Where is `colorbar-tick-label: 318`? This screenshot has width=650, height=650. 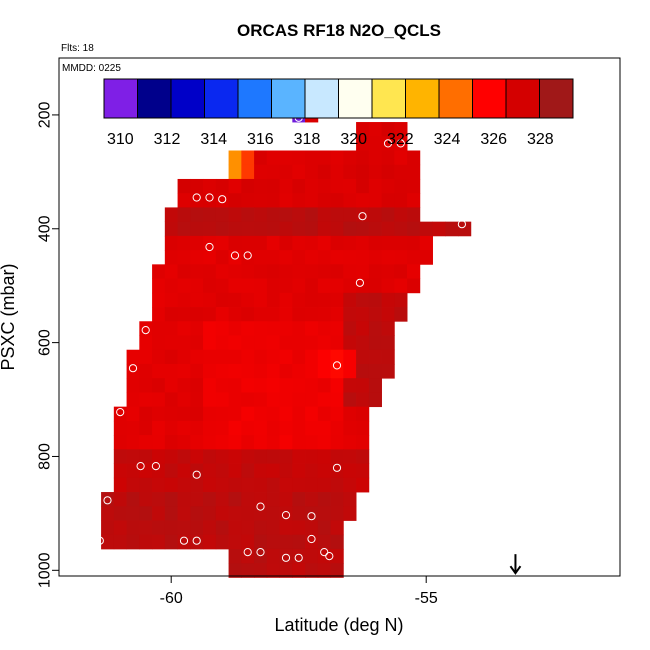
colorbar-tick-label: 318 is located at coordinates (307, 139).